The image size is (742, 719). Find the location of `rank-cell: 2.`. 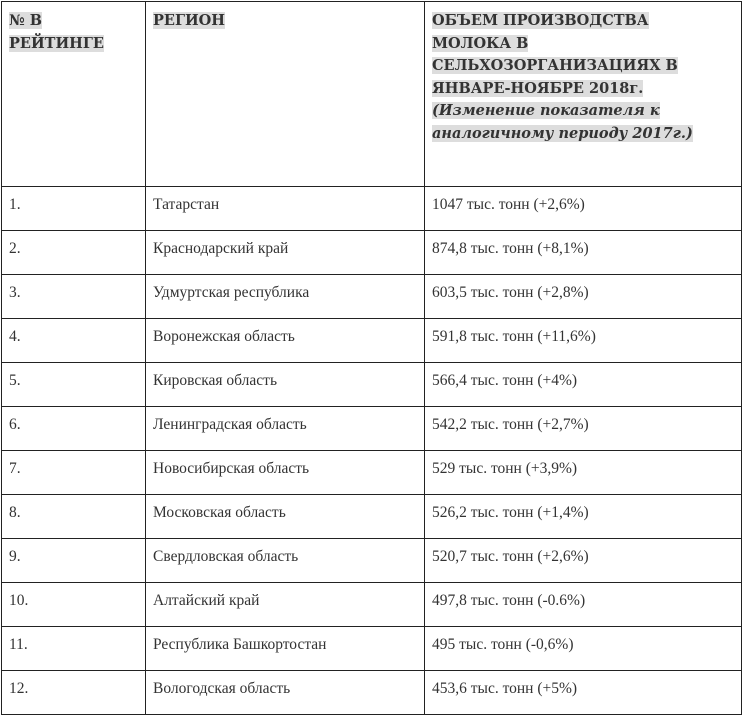

rank-cell: 2. is located at coordinates (73, 252).